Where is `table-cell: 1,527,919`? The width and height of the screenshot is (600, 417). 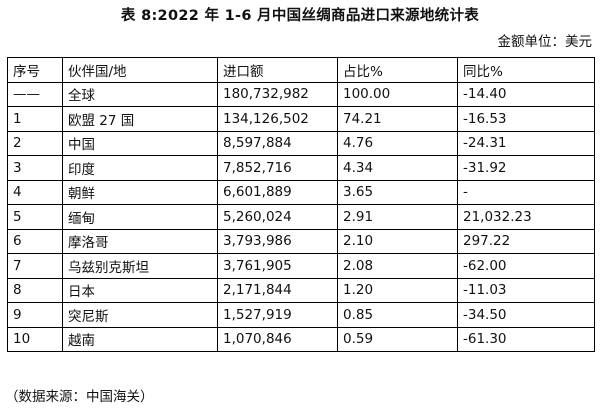 table-cell: 1,527,919 is located at coordinates (277, 315).